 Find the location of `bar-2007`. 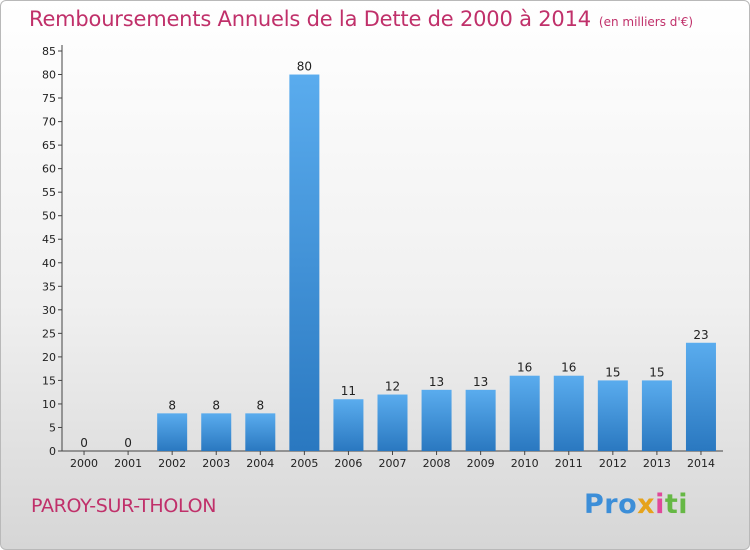

bar-2007 is located at coordinates (392, 422).